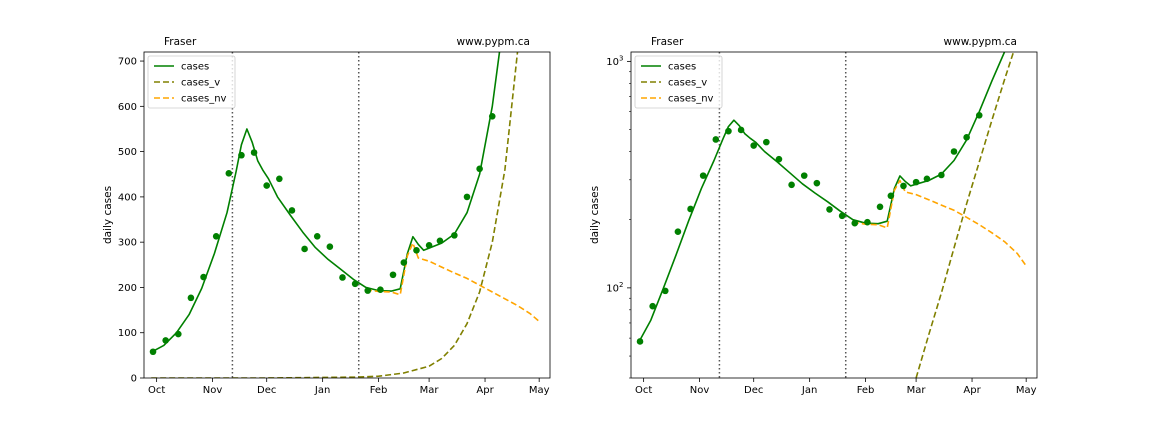 Image resolution: width=1152 pixels, height=432 pixels. I want to click on y-tick-label: 300, so click(127, 243).